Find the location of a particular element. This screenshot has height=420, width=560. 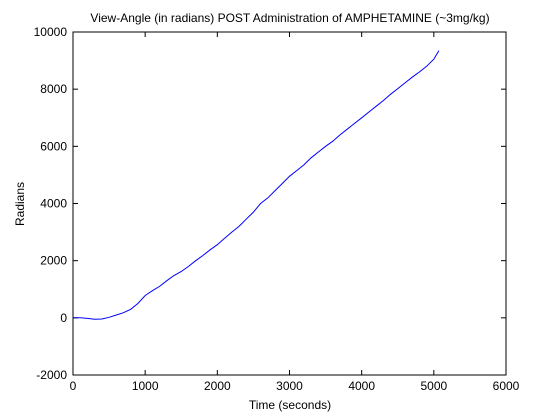

y-tick-label: 10000 is located at coordinates (51, 32).